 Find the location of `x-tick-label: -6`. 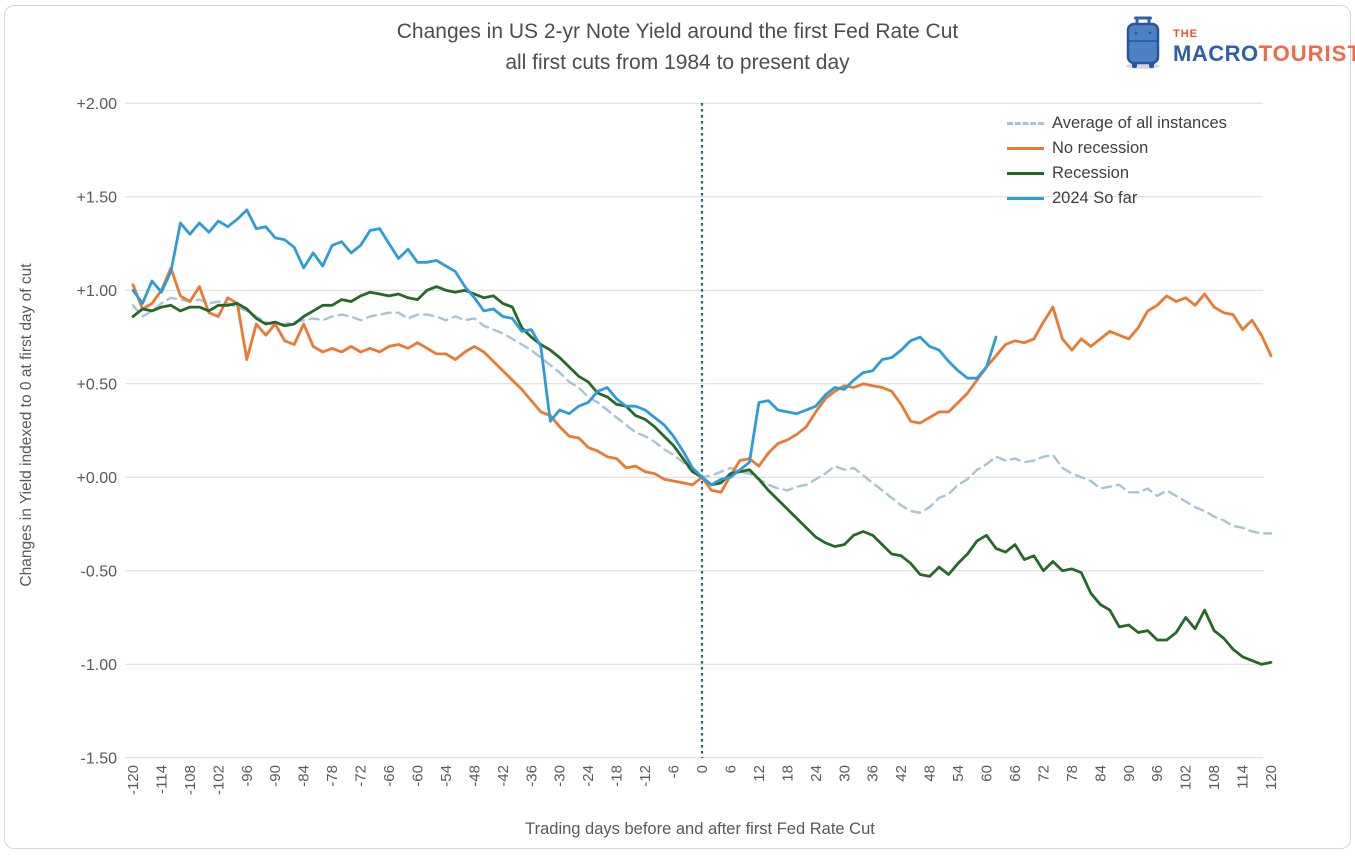

x-tick-label: -6 is located at coordinates (674, 771).